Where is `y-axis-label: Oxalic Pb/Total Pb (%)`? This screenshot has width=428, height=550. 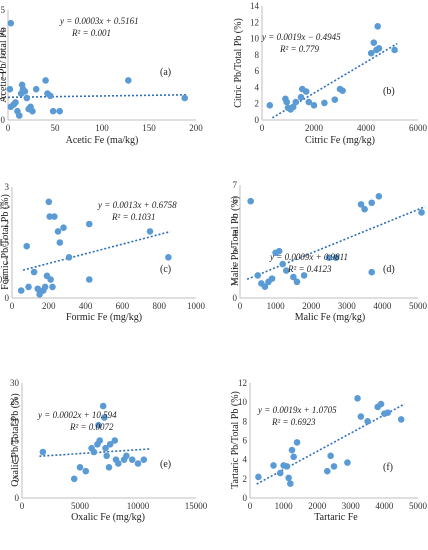
y-axis-label: Oxalic Pb/Total Pb (%) is located at coordinates (15, 439).